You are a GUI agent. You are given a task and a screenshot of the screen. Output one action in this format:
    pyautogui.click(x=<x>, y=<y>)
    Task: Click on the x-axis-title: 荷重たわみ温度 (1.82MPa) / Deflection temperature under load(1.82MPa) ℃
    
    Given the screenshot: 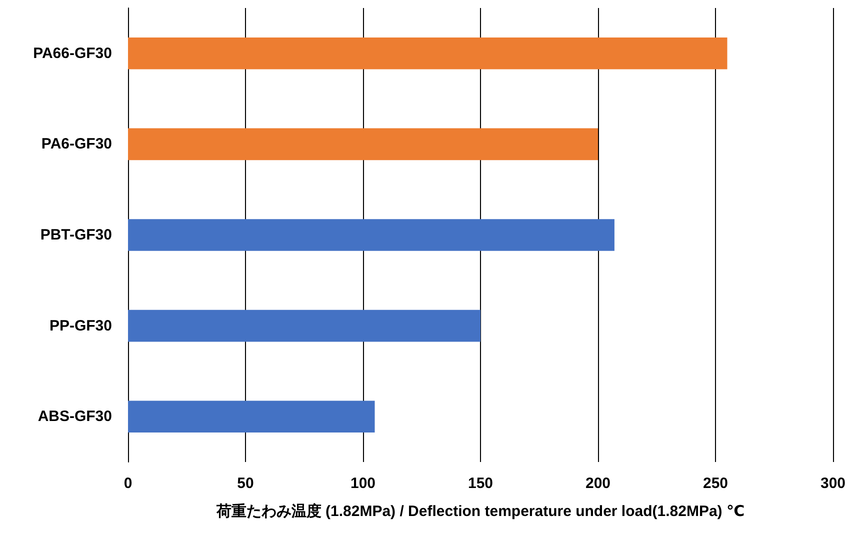 What is the action you would take?
    pyautogui.click(x=480, y=511)
    